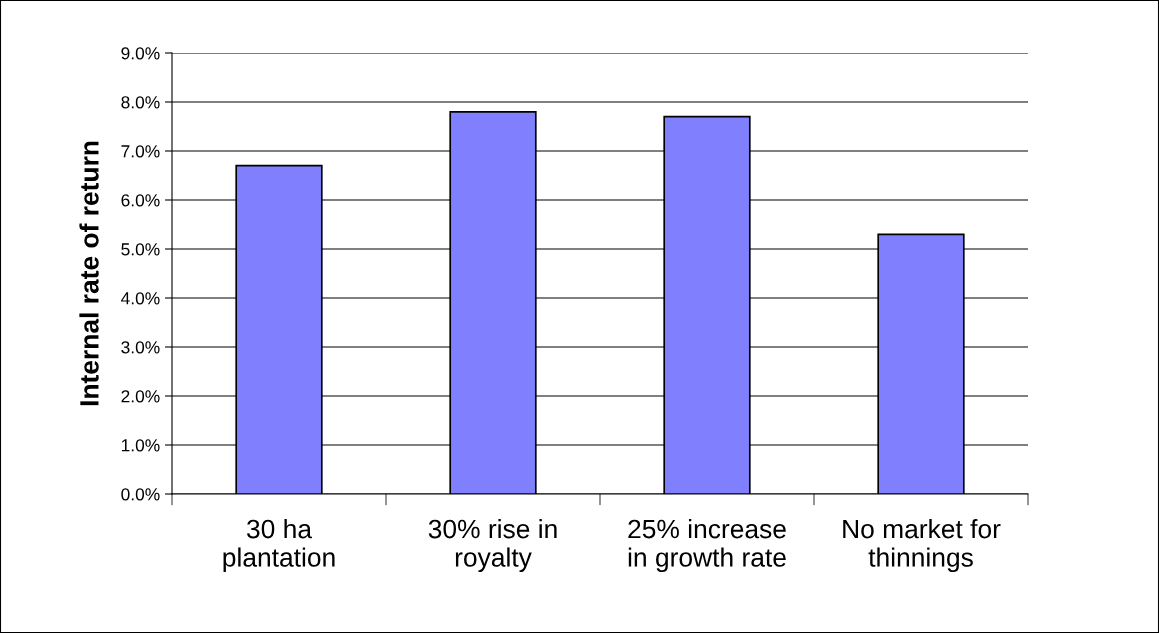  I want to click on y-tick-label: 0.0%, so click(140, 494).